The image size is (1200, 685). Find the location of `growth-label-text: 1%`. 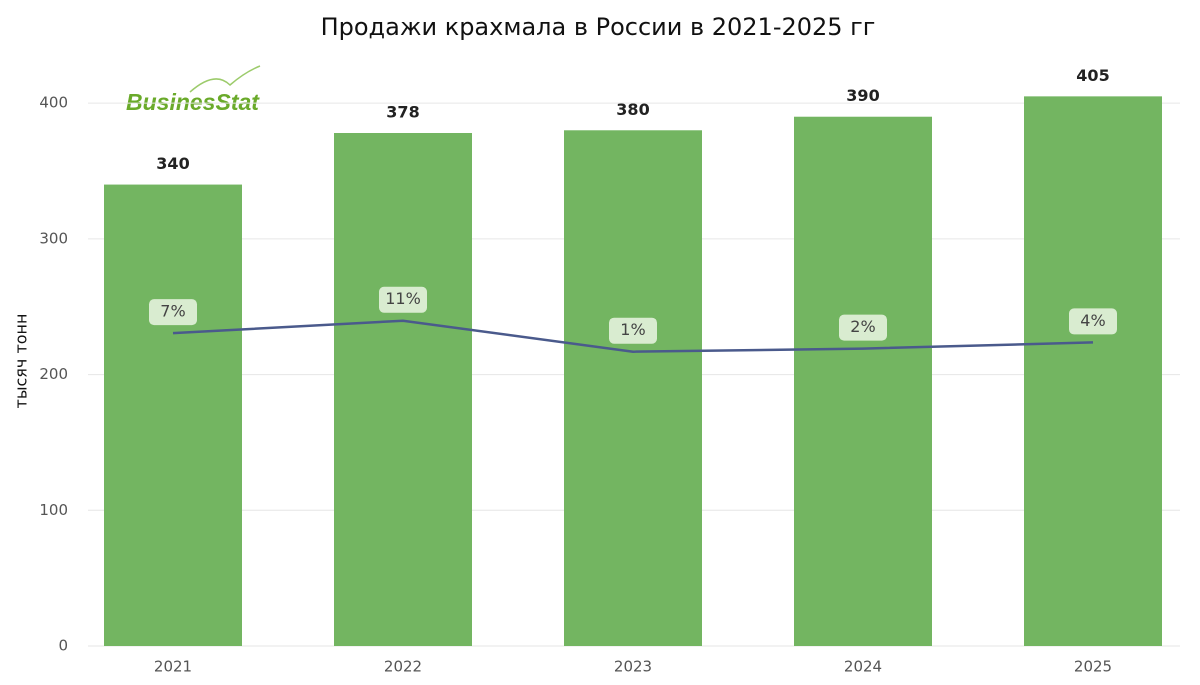

growth-label-text: 1% is located at coordinates (632, 329).